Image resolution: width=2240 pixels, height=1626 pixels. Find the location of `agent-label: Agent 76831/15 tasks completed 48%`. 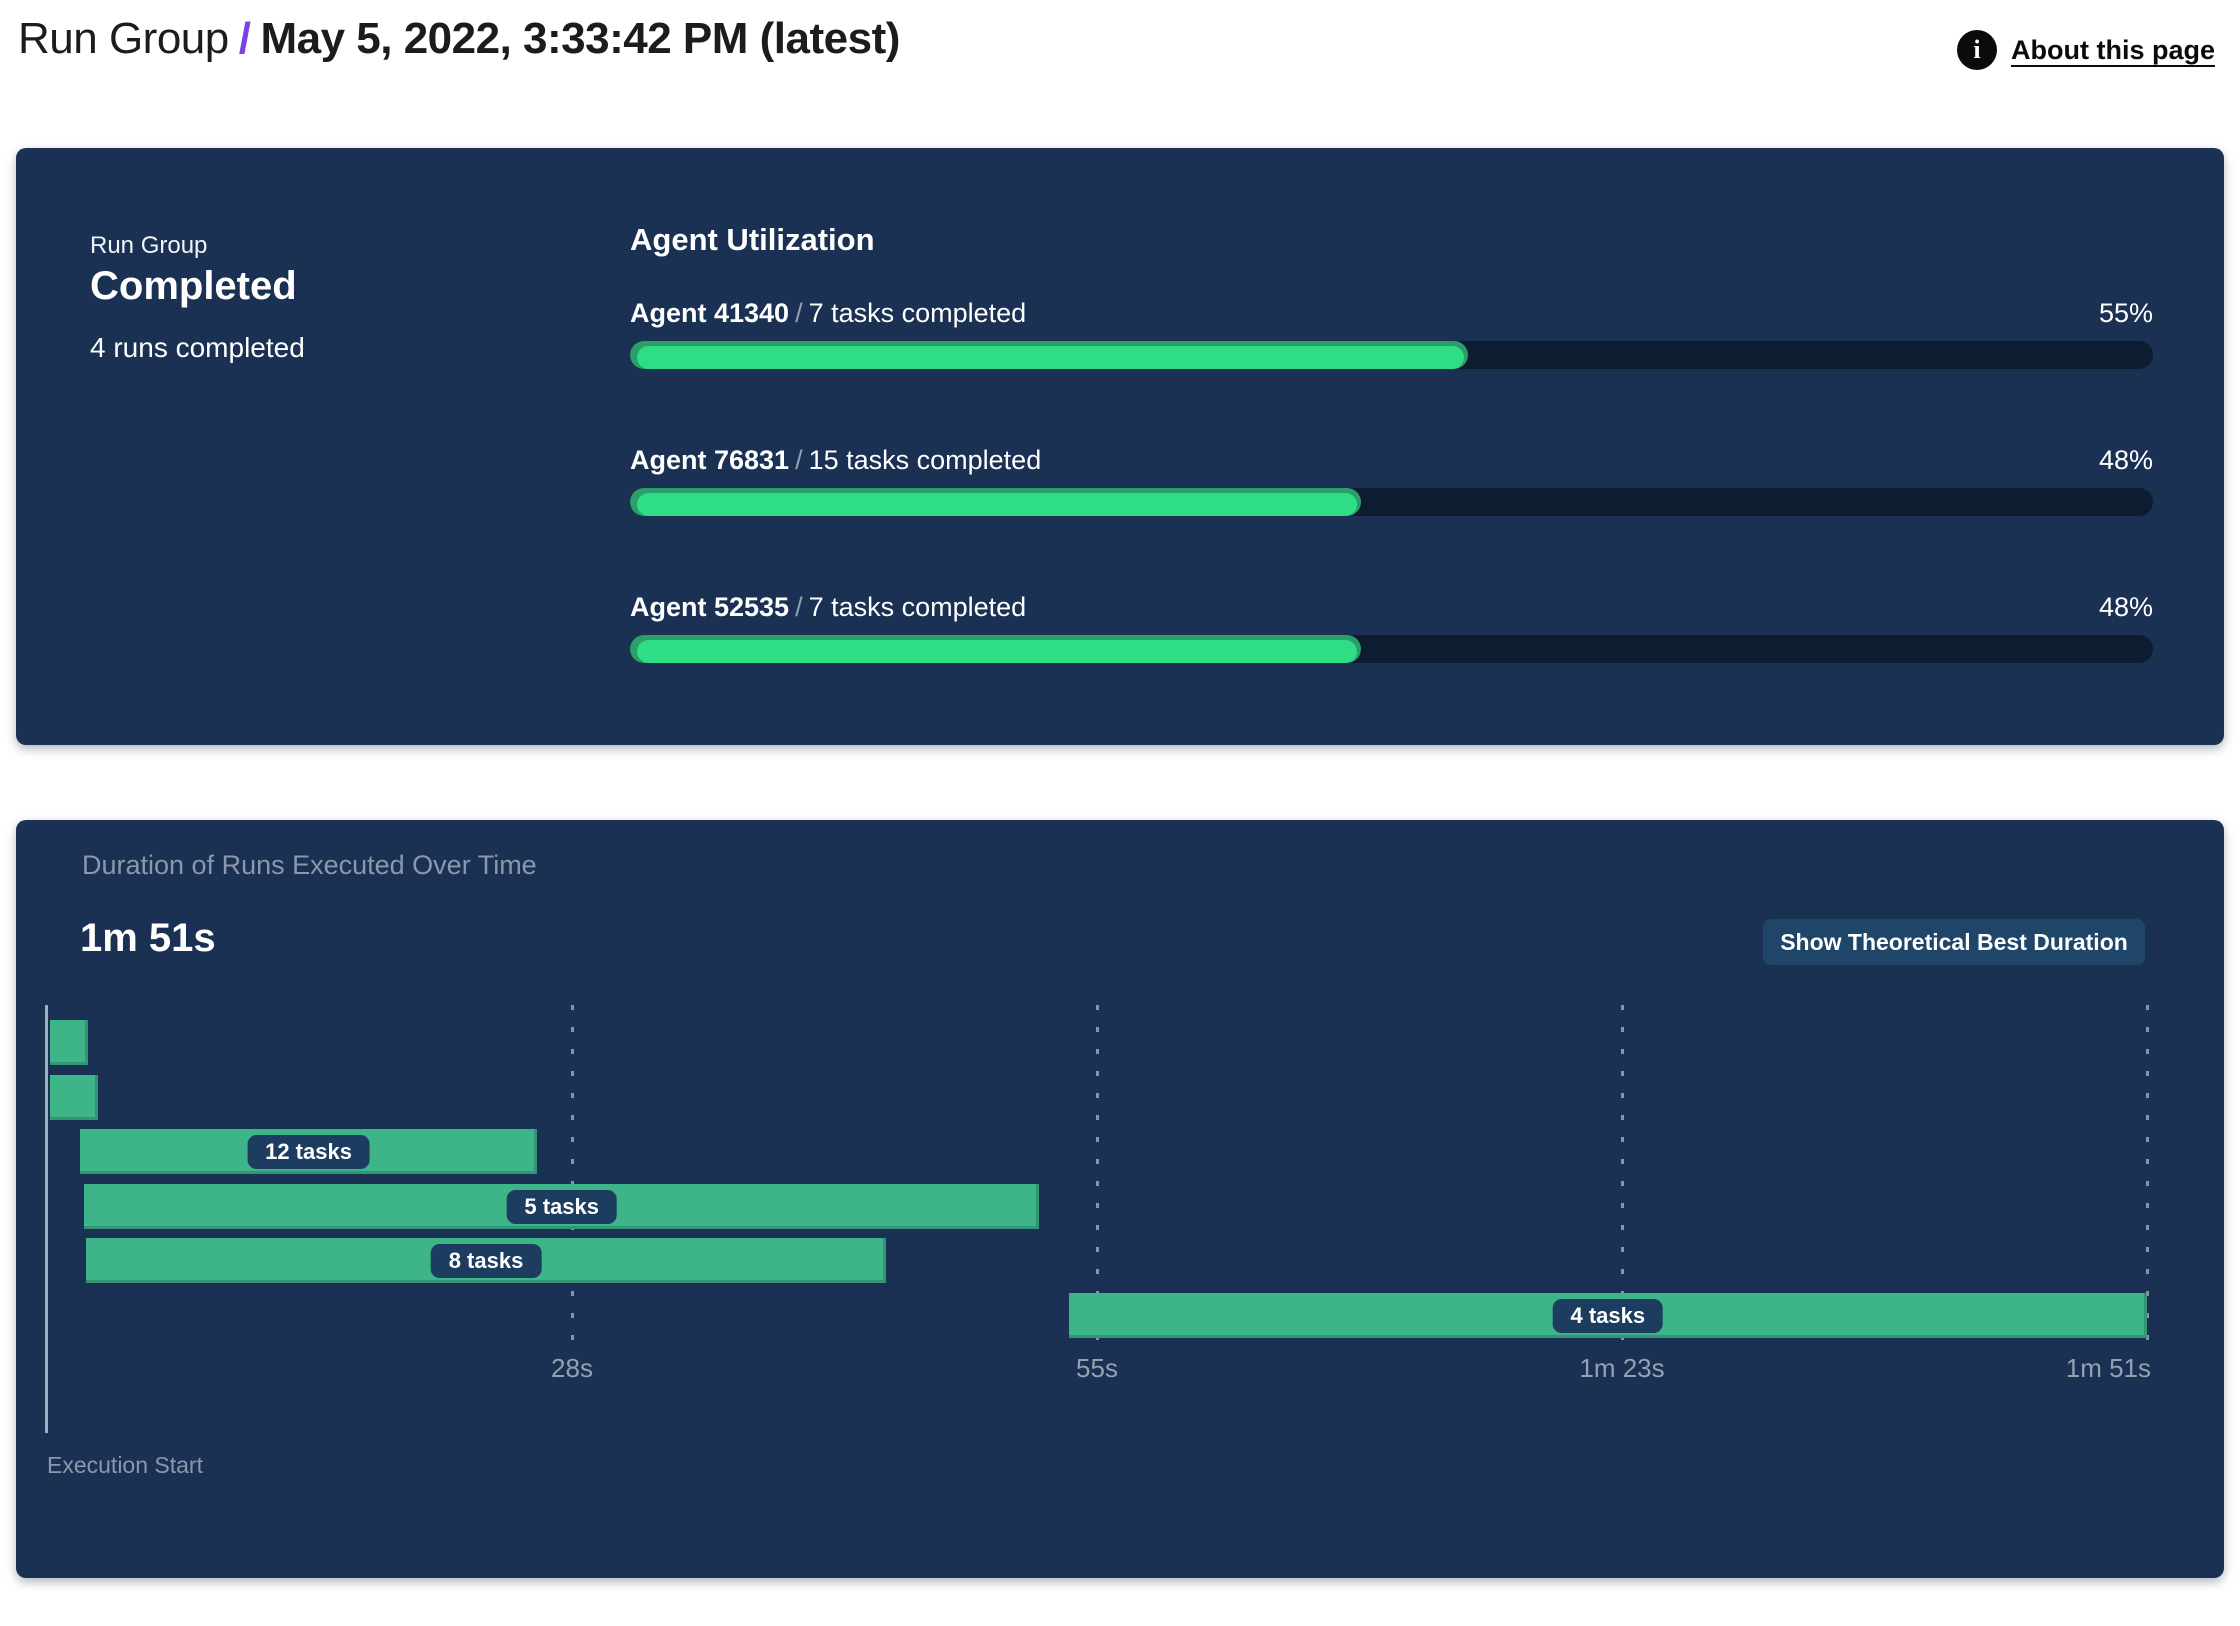

agent-label: Agent 76831/15 tasks completed 48% is located at coordinates (1391, 460).